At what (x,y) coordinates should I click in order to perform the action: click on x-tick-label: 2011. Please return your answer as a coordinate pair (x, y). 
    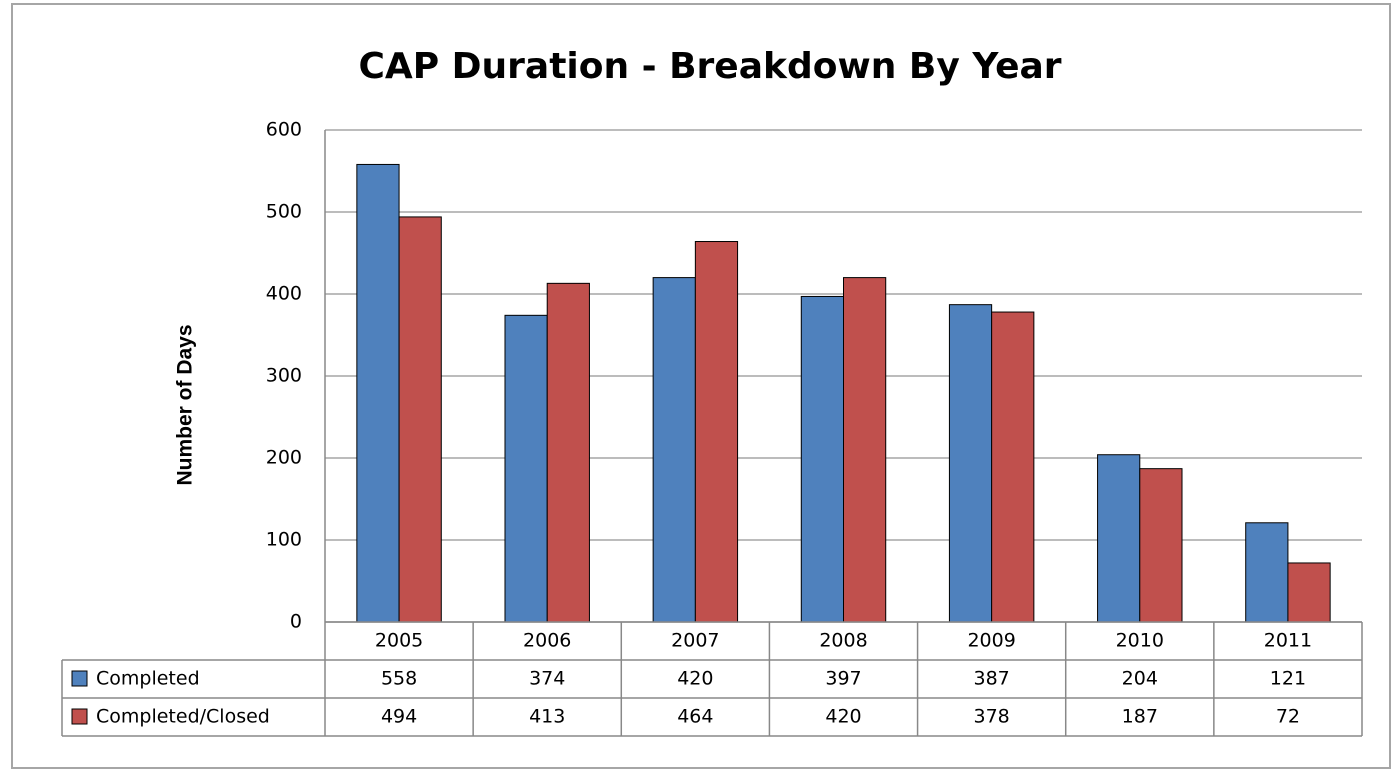
    Looking at the image, I should click on (1288, 641).